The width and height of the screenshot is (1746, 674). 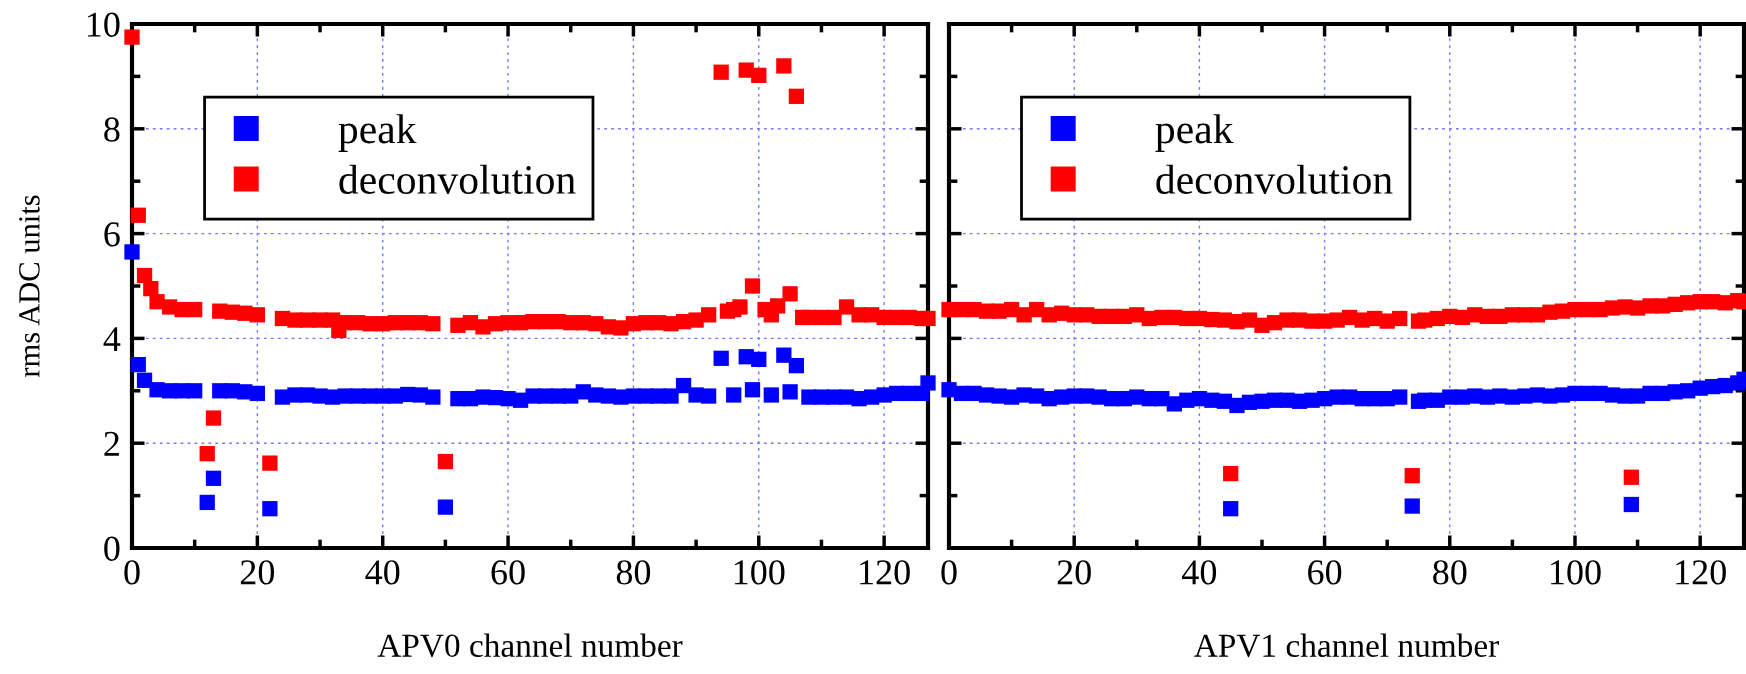 I want to click on x-axis-title: APV0 channel number, so click(x=530, y=645).